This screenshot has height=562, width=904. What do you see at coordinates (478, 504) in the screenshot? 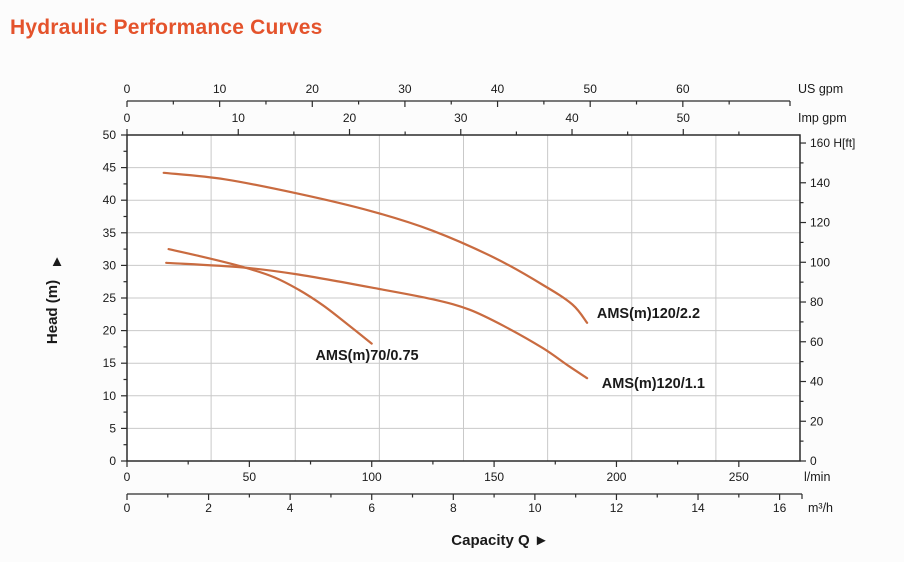
I see `x-axis-m3-h: 0 2 4 6 8 10 12 14 16 m³/h` at bounding box center [478, 504].